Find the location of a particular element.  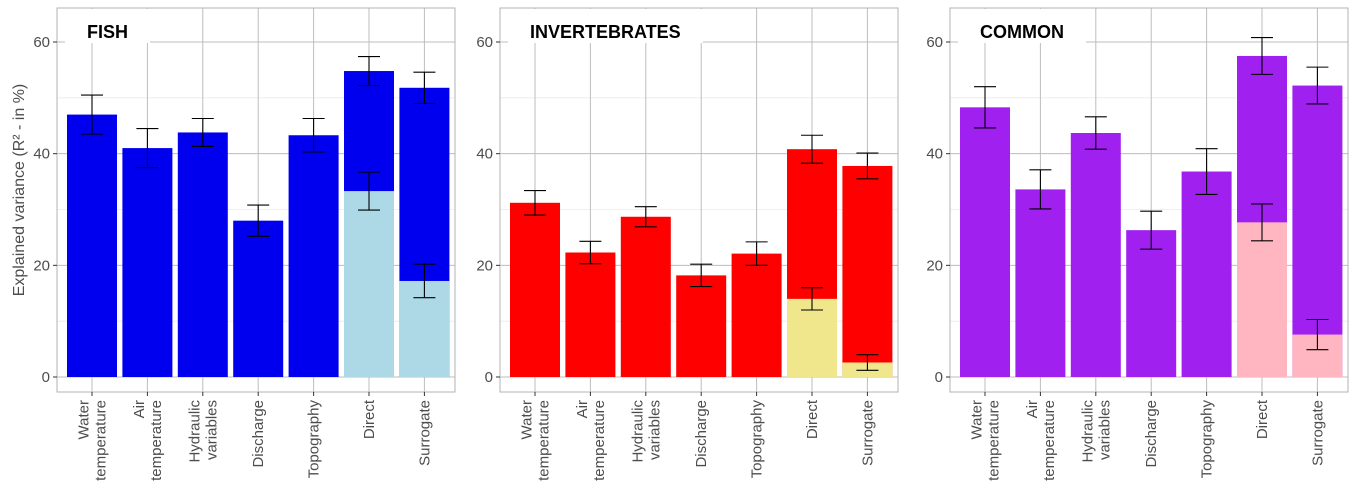

panel-title: COMMON is located at coordinates (1022, 32).